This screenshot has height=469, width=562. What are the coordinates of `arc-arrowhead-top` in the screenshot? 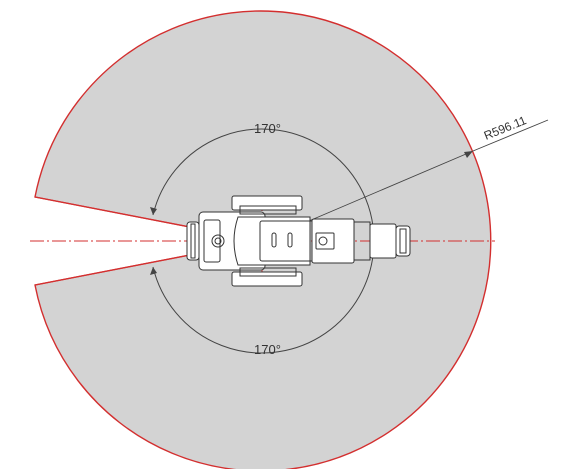 It's located at (153, 211).